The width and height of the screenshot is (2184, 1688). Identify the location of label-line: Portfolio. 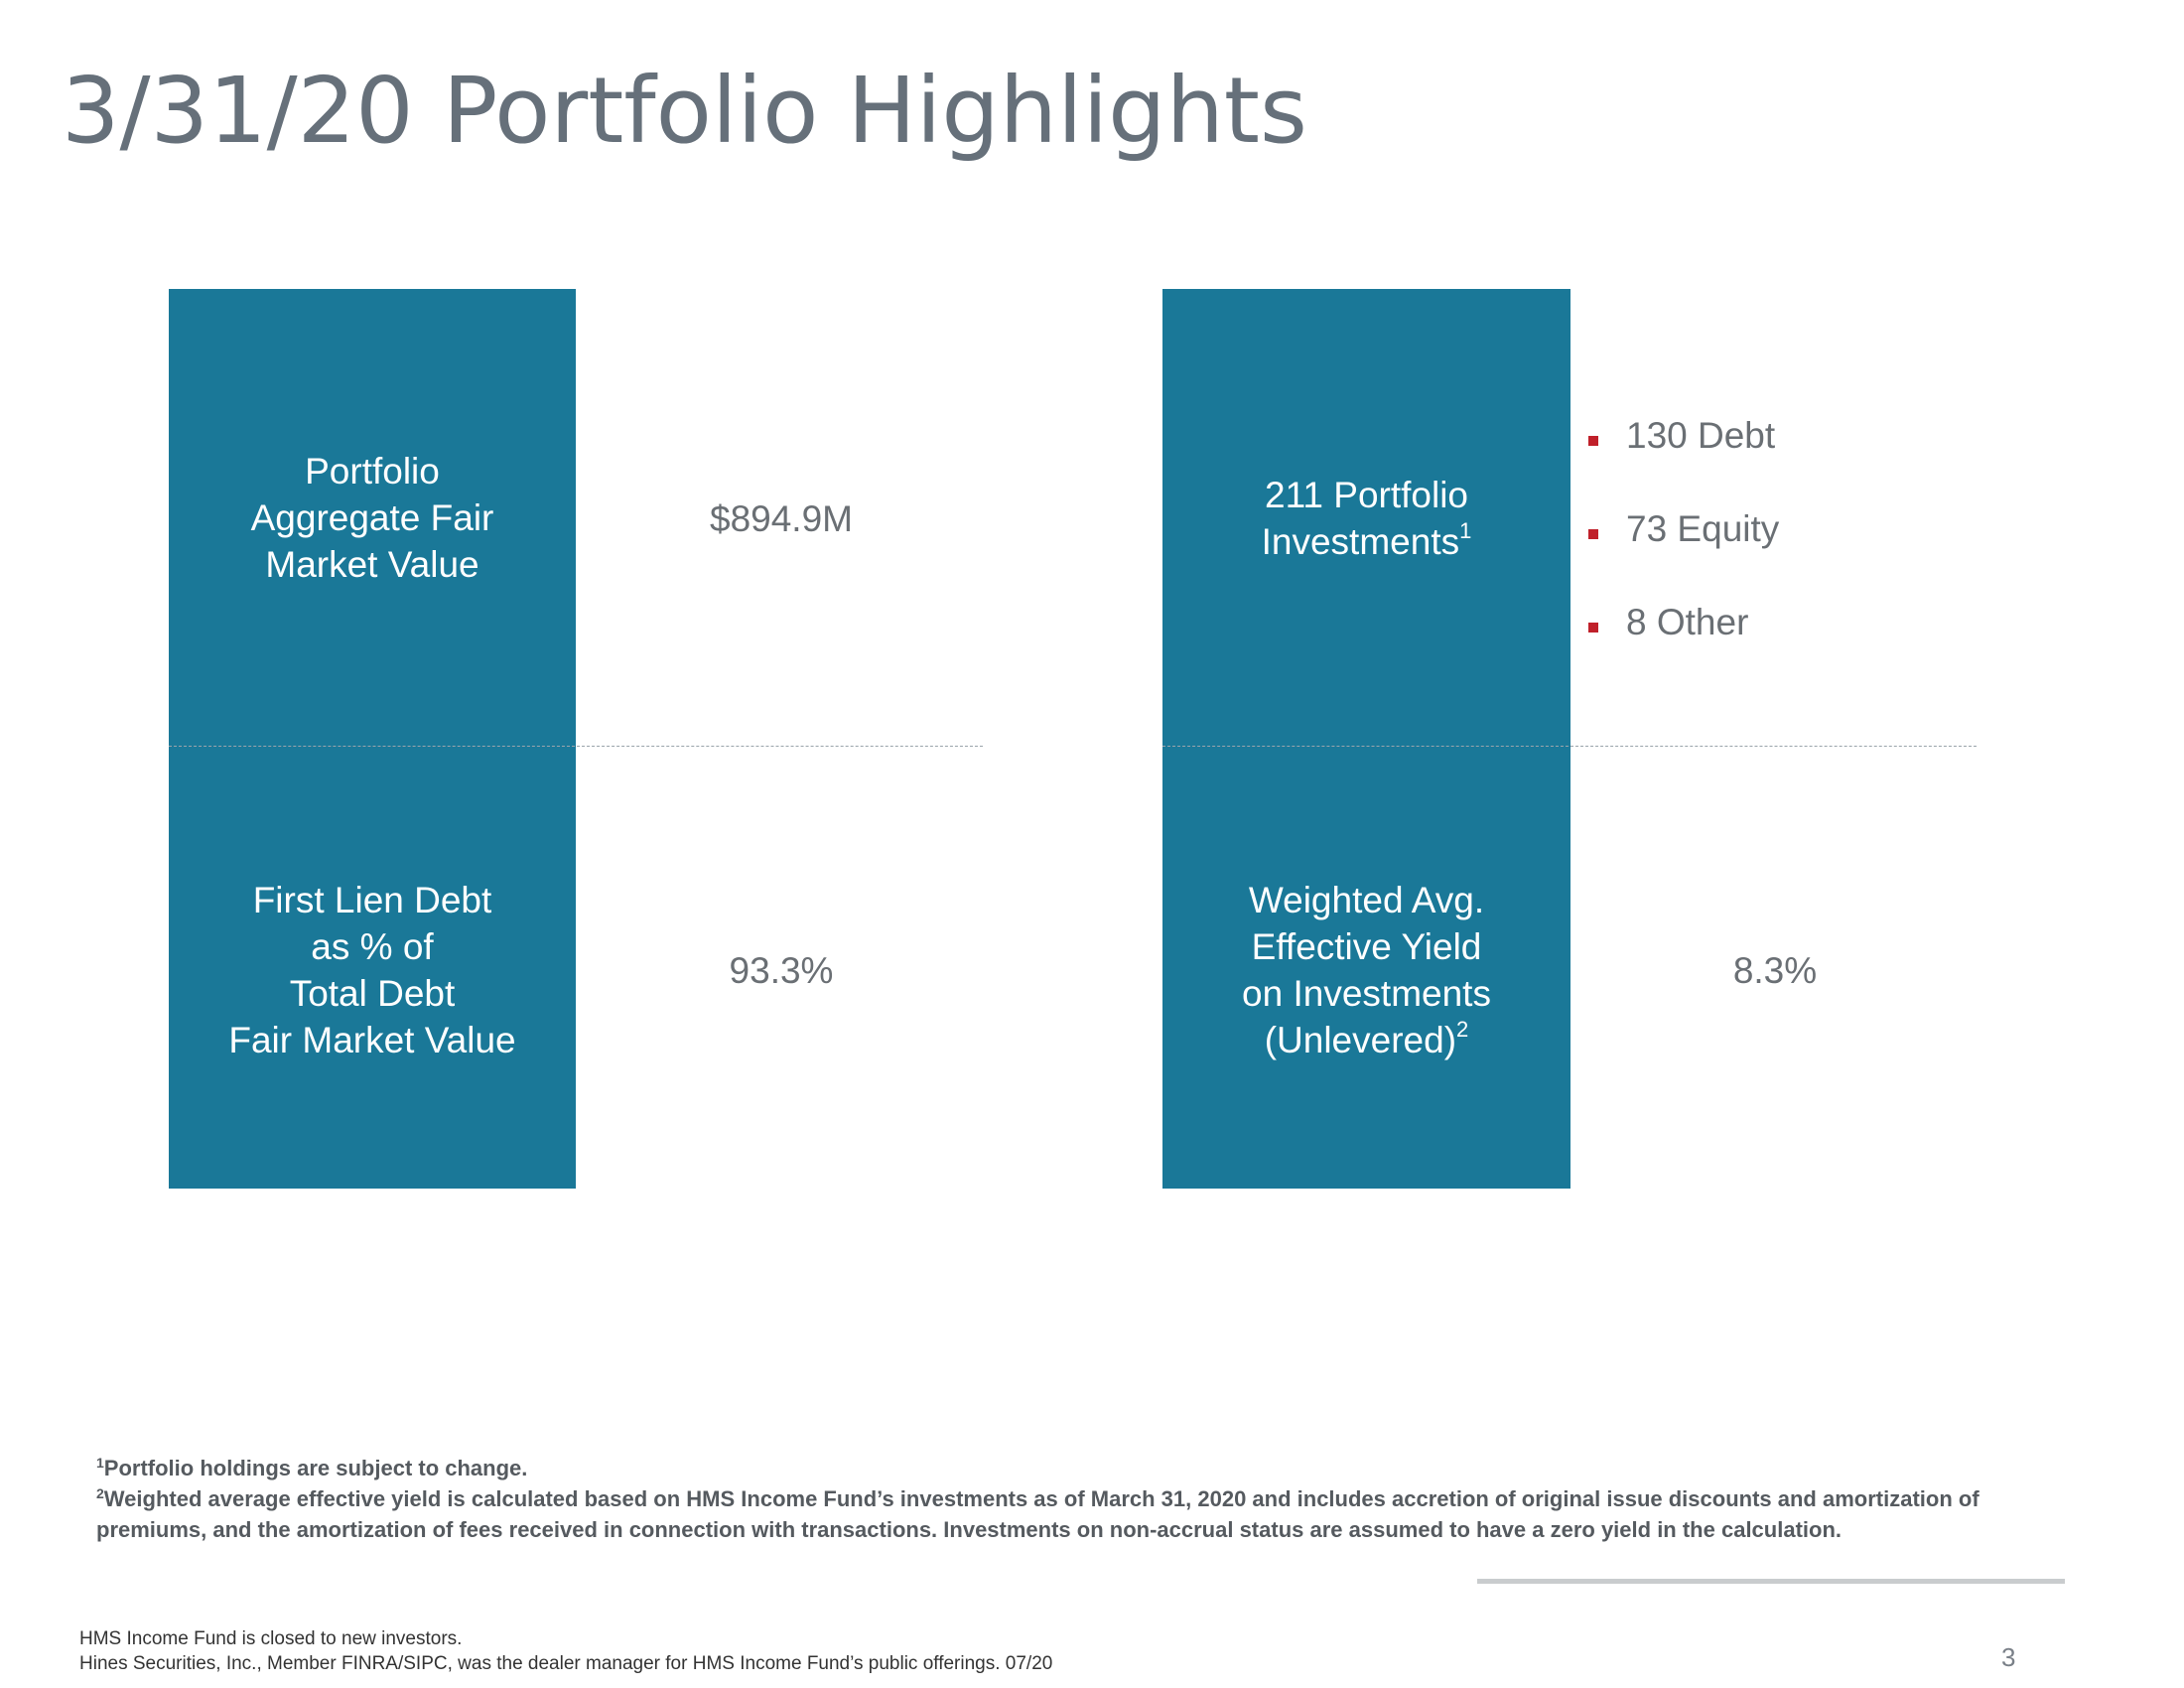
(372, 471).